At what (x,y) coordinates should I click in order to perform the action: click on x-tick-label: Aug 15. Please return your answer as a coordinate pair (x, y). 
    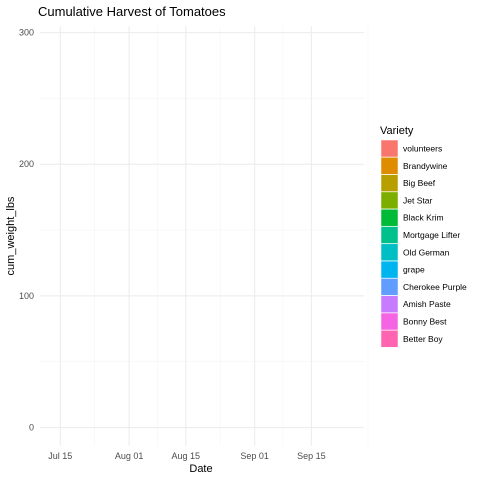
    Looking at the image, I should click on (186, 456).